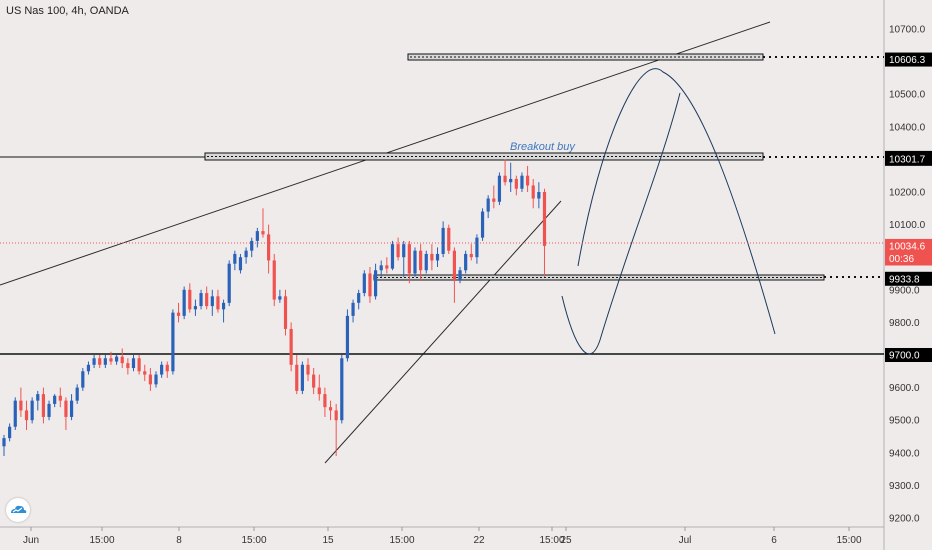  I want to click on tradingview-logo, so click(18, 510).